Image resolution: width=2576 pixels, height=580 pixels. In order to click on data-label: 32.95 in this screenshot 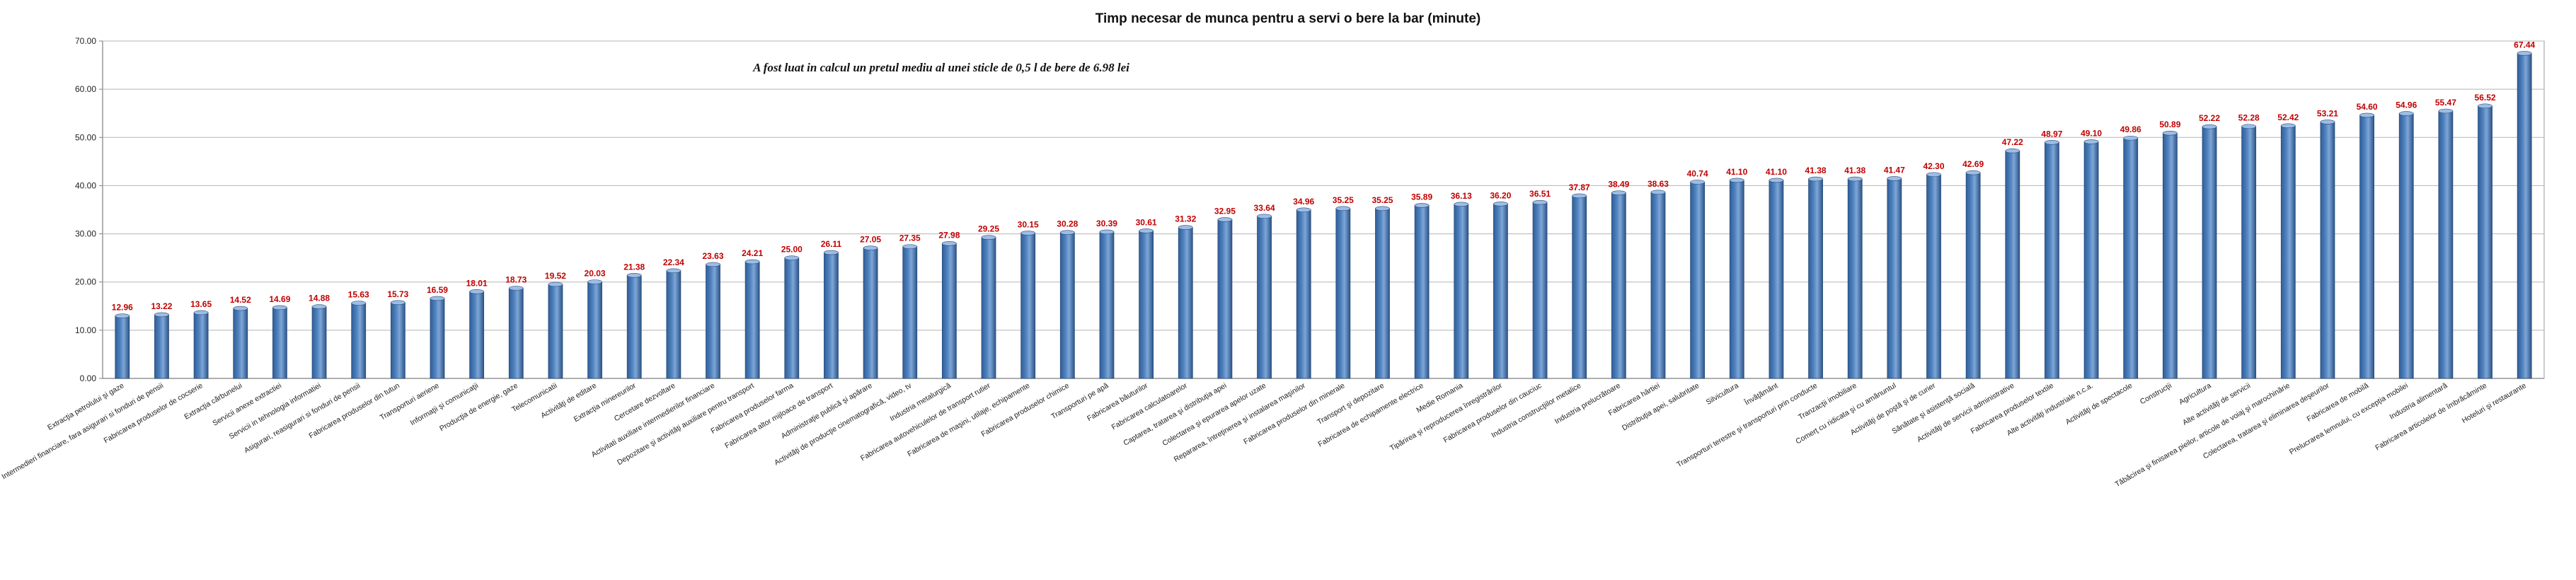, I will do `click(1225, 211)`.